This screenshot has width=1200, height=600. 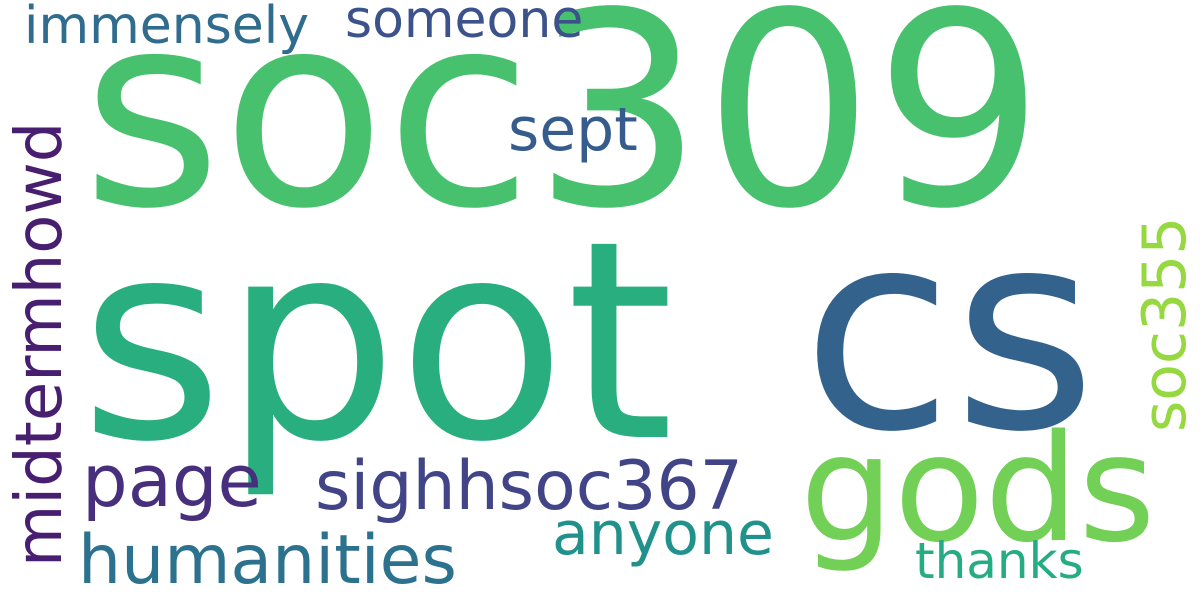 What do you see at coordinates (464, 25) in the screenshot?
I see `word-someone: someone` at bounding box center [464, 25].